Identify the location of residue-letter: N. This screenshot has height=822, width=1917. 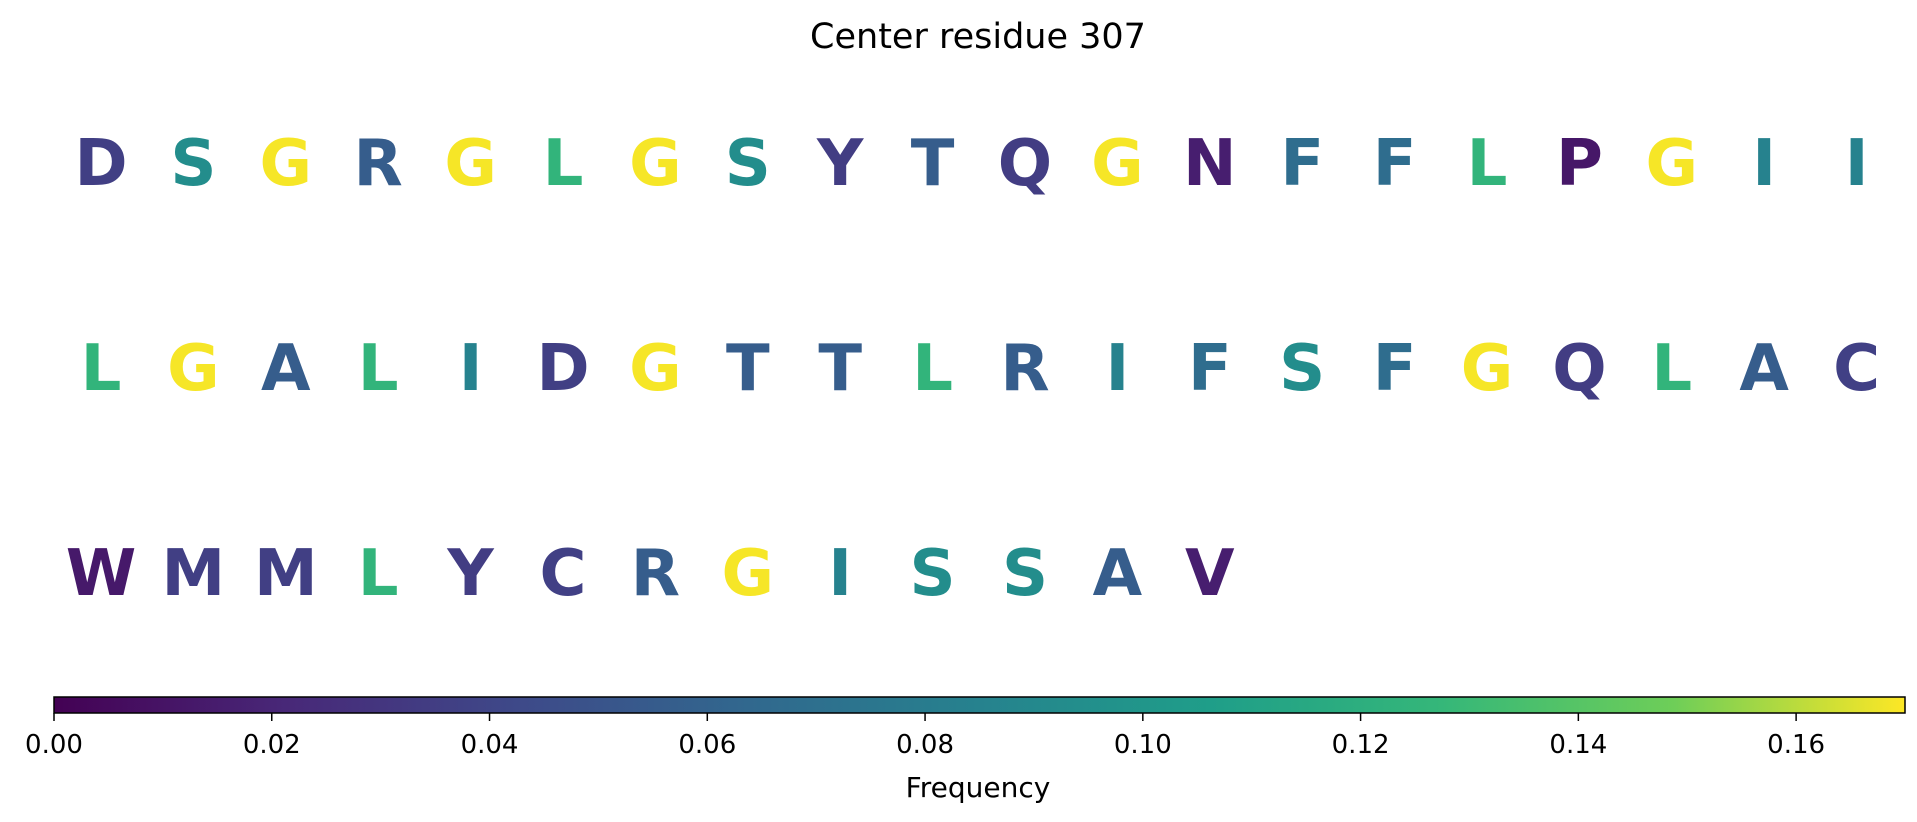
(1210, 164).